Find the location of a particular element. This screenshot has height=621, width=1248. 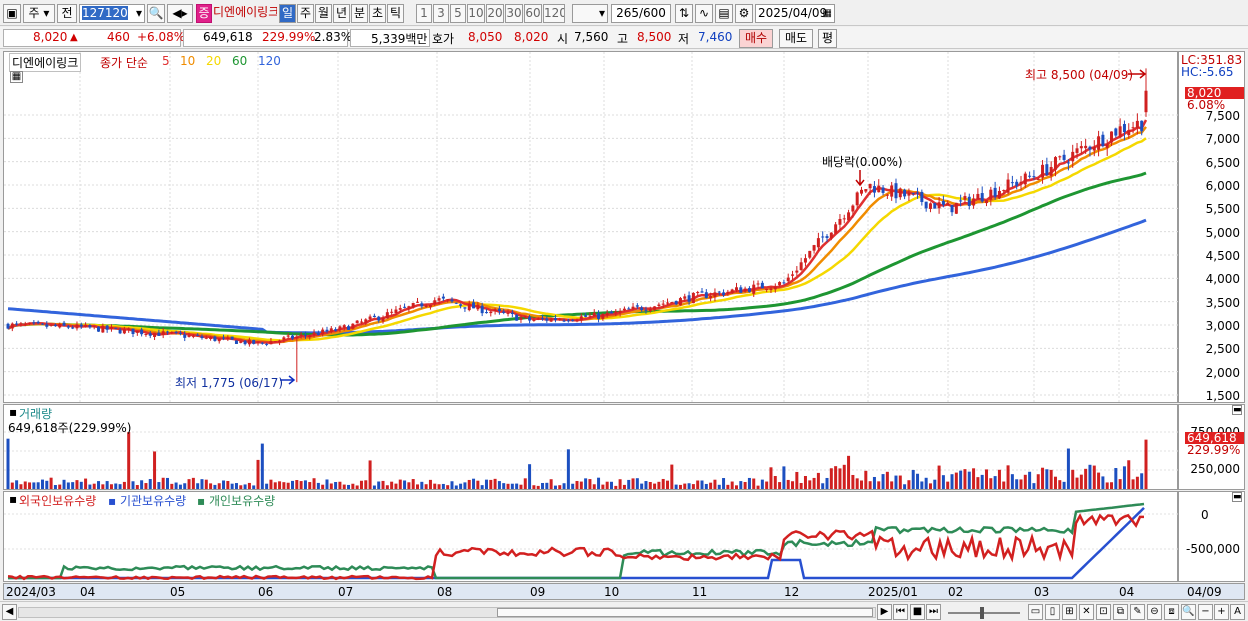

crosshair-icon: ✕ is located at coordinates (1086, 612).